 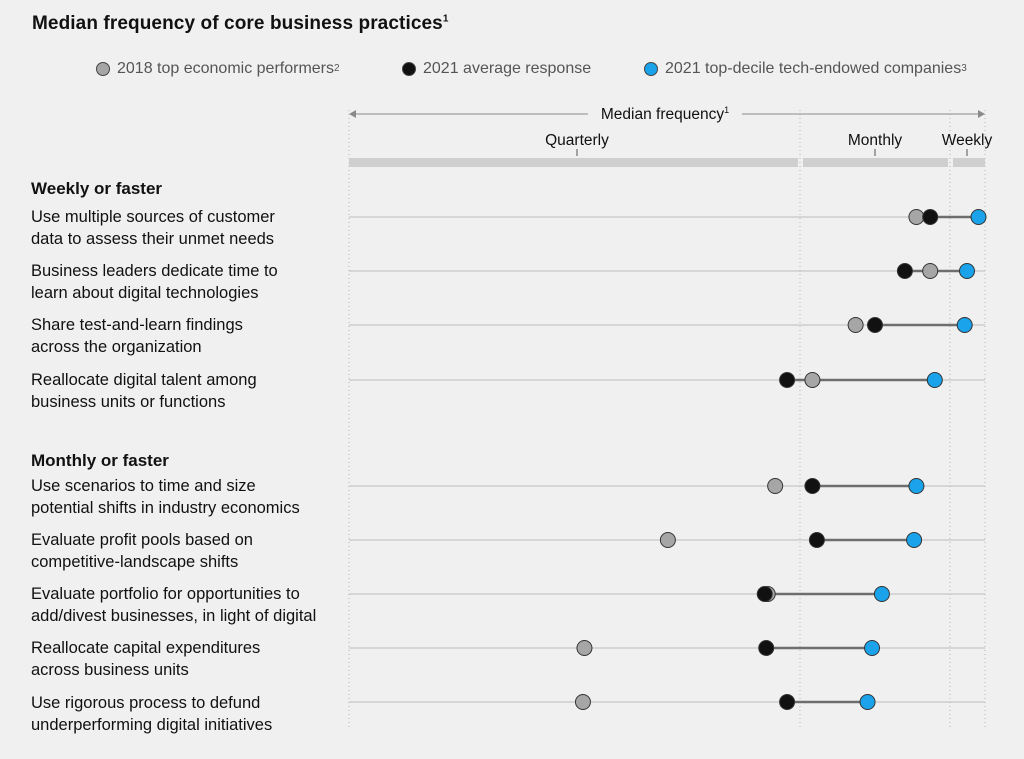 What do you see at coordinates (875, 162) in the screenshot?
I see `axis-band-monthly` at bounding box center [875, 162].